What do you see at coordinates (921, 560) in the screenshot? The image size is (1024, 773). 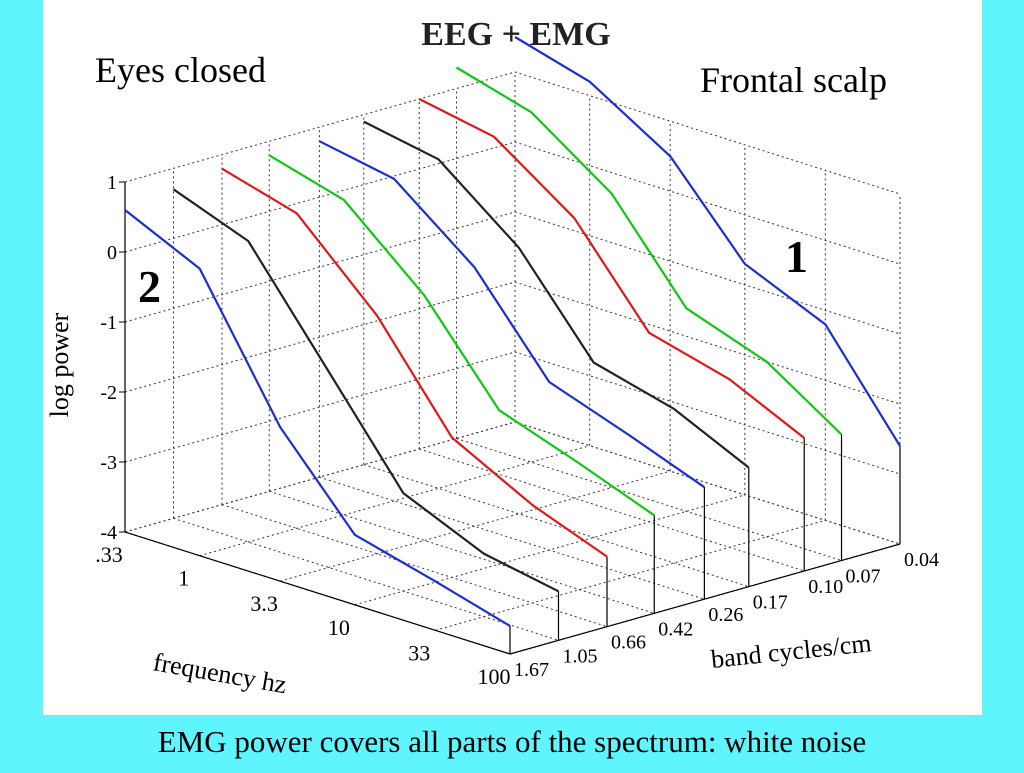 I see `z-tick-label: 0.04` at bounding box center [921, 560].